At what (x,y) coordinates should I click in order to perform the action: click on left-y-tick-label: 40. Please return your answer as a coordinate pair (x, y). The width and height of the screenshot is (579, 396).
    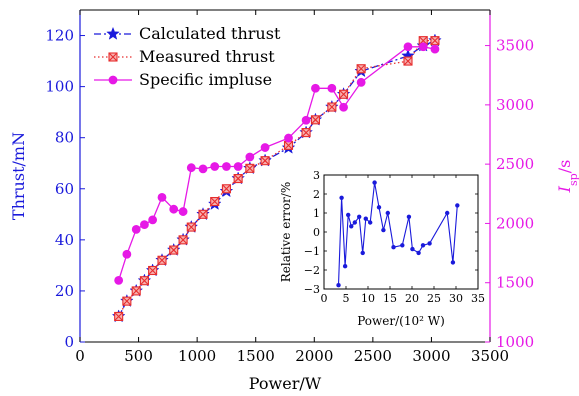
    Looking at the image, I should click on (64, 240).